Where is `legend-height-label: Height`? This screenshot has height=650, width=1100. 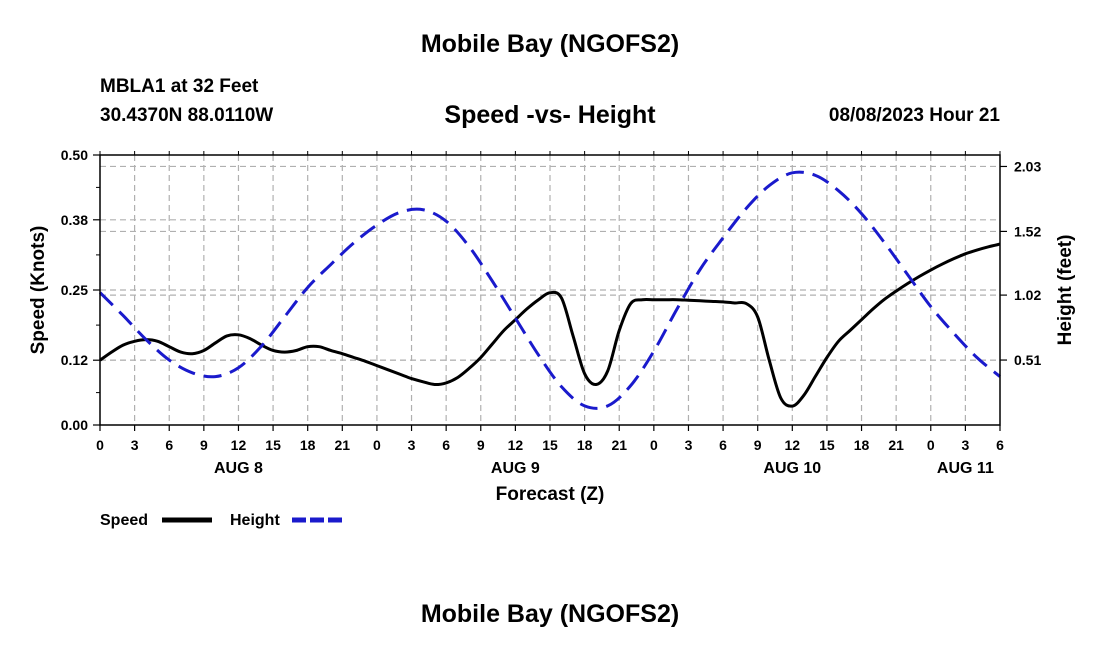 legend-height-label: Height is located at coordinates (255, 520).